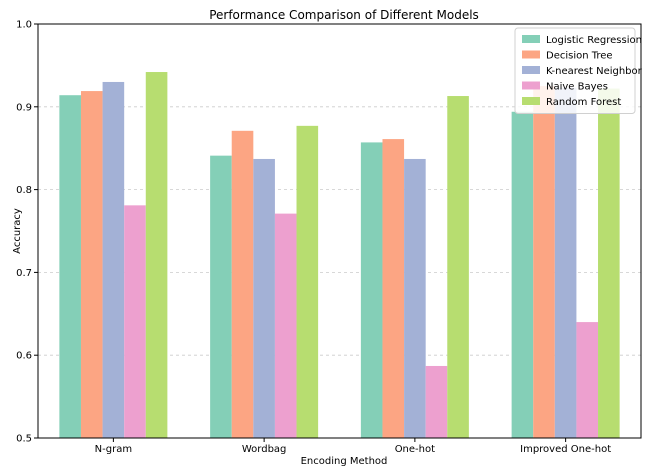  What do you see at coordinates (24, 190) in the screenshot?
I see `y-tick-label: 0.8` at bounding box center [24, 190].